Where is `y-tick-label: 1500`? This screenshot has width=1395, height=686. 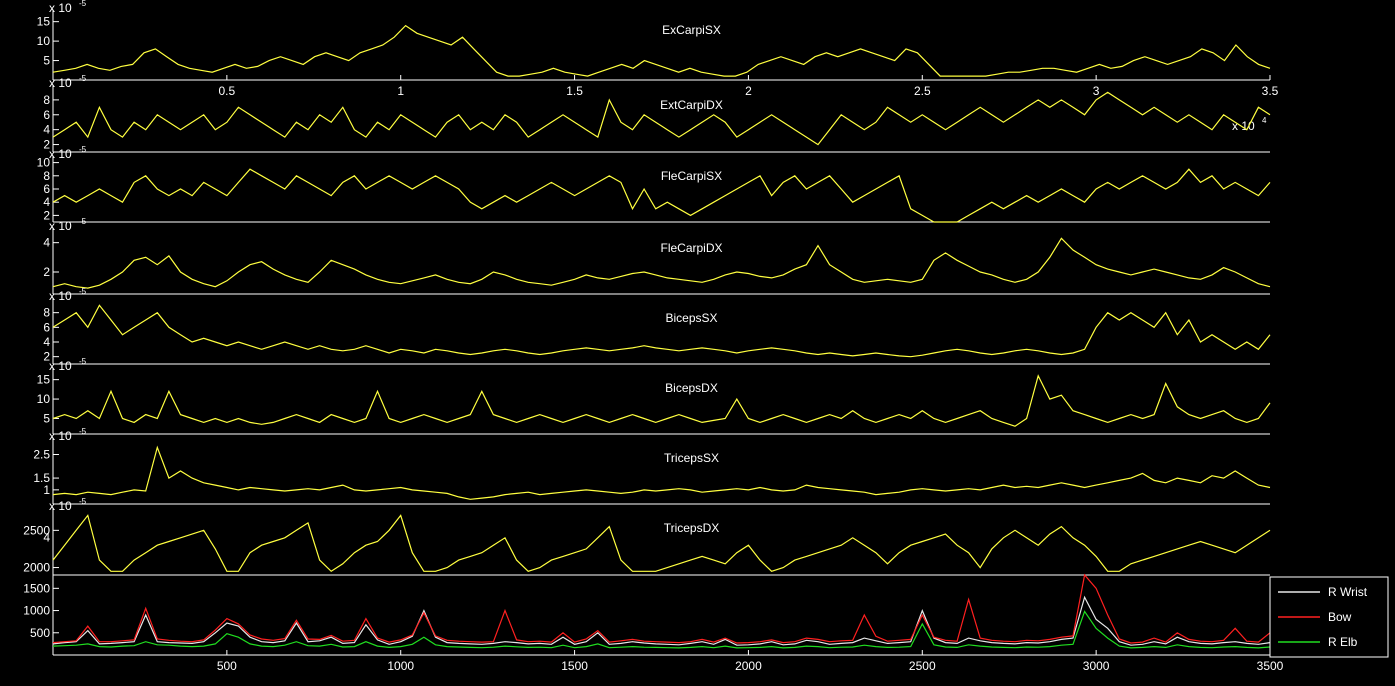
y-tick-label: 1500 is located at coordinates (36, 588).